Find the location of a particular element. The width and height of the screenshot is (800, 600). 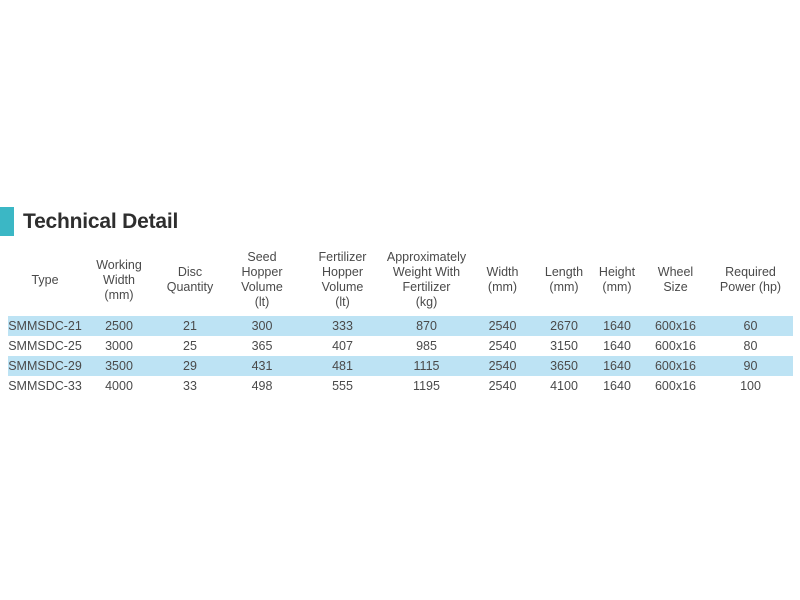

table-cell: 300 is located at coordinates (262, 326).